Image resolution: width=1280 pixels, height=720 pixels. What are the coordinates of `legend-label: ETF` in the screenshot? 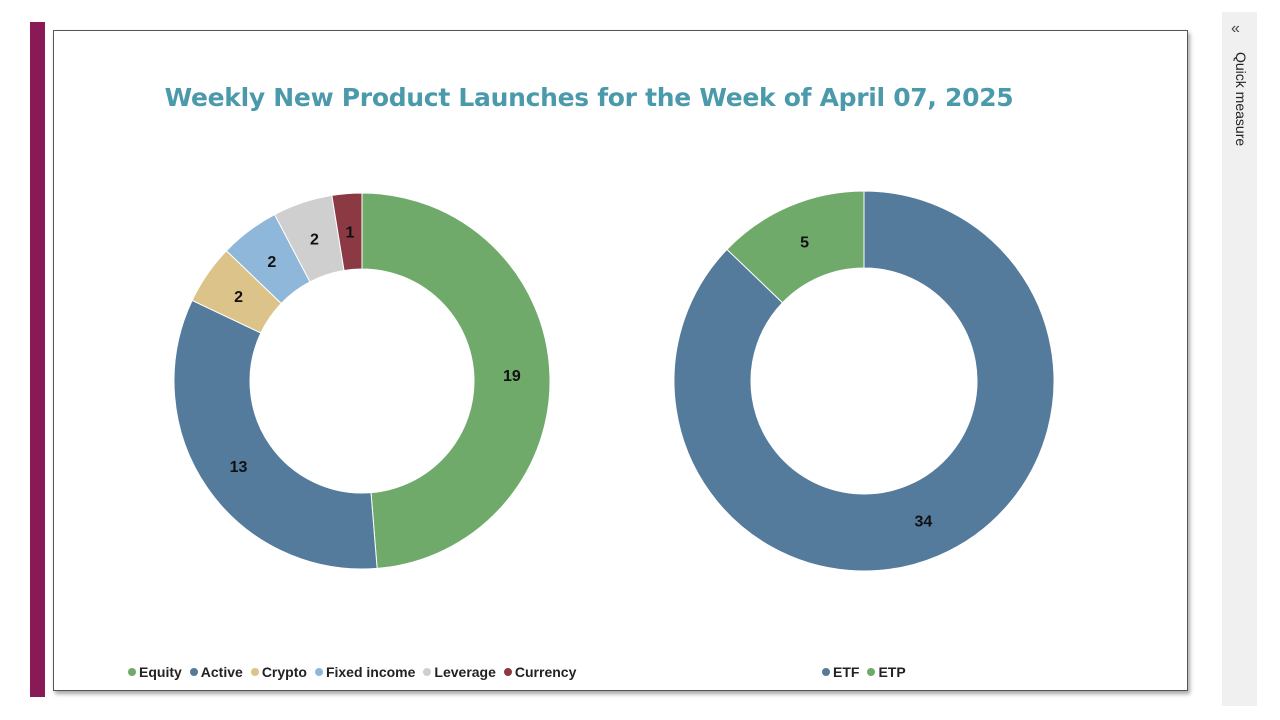 It's located at (846, 672).